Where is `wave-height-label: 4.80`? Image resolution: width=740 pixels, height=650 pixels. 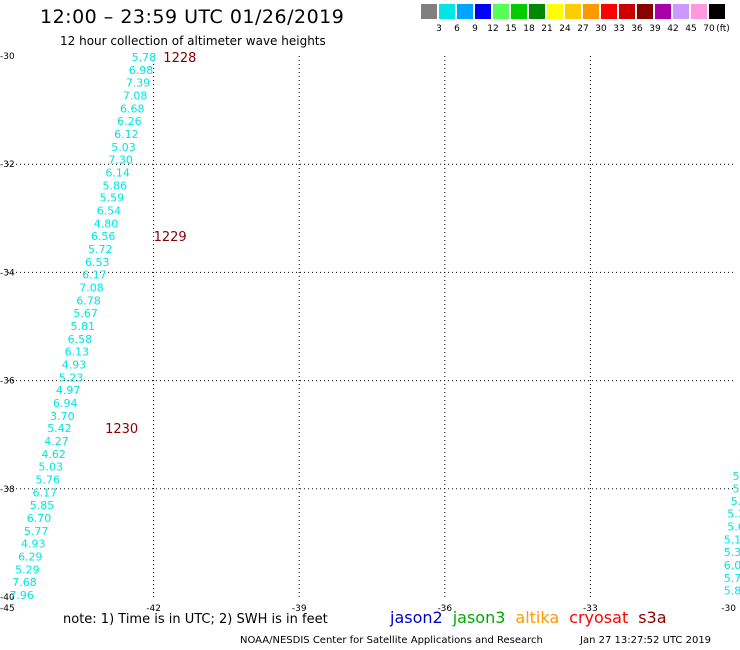 wave-height-label: 4.80 is located at coordinates (106, 224).